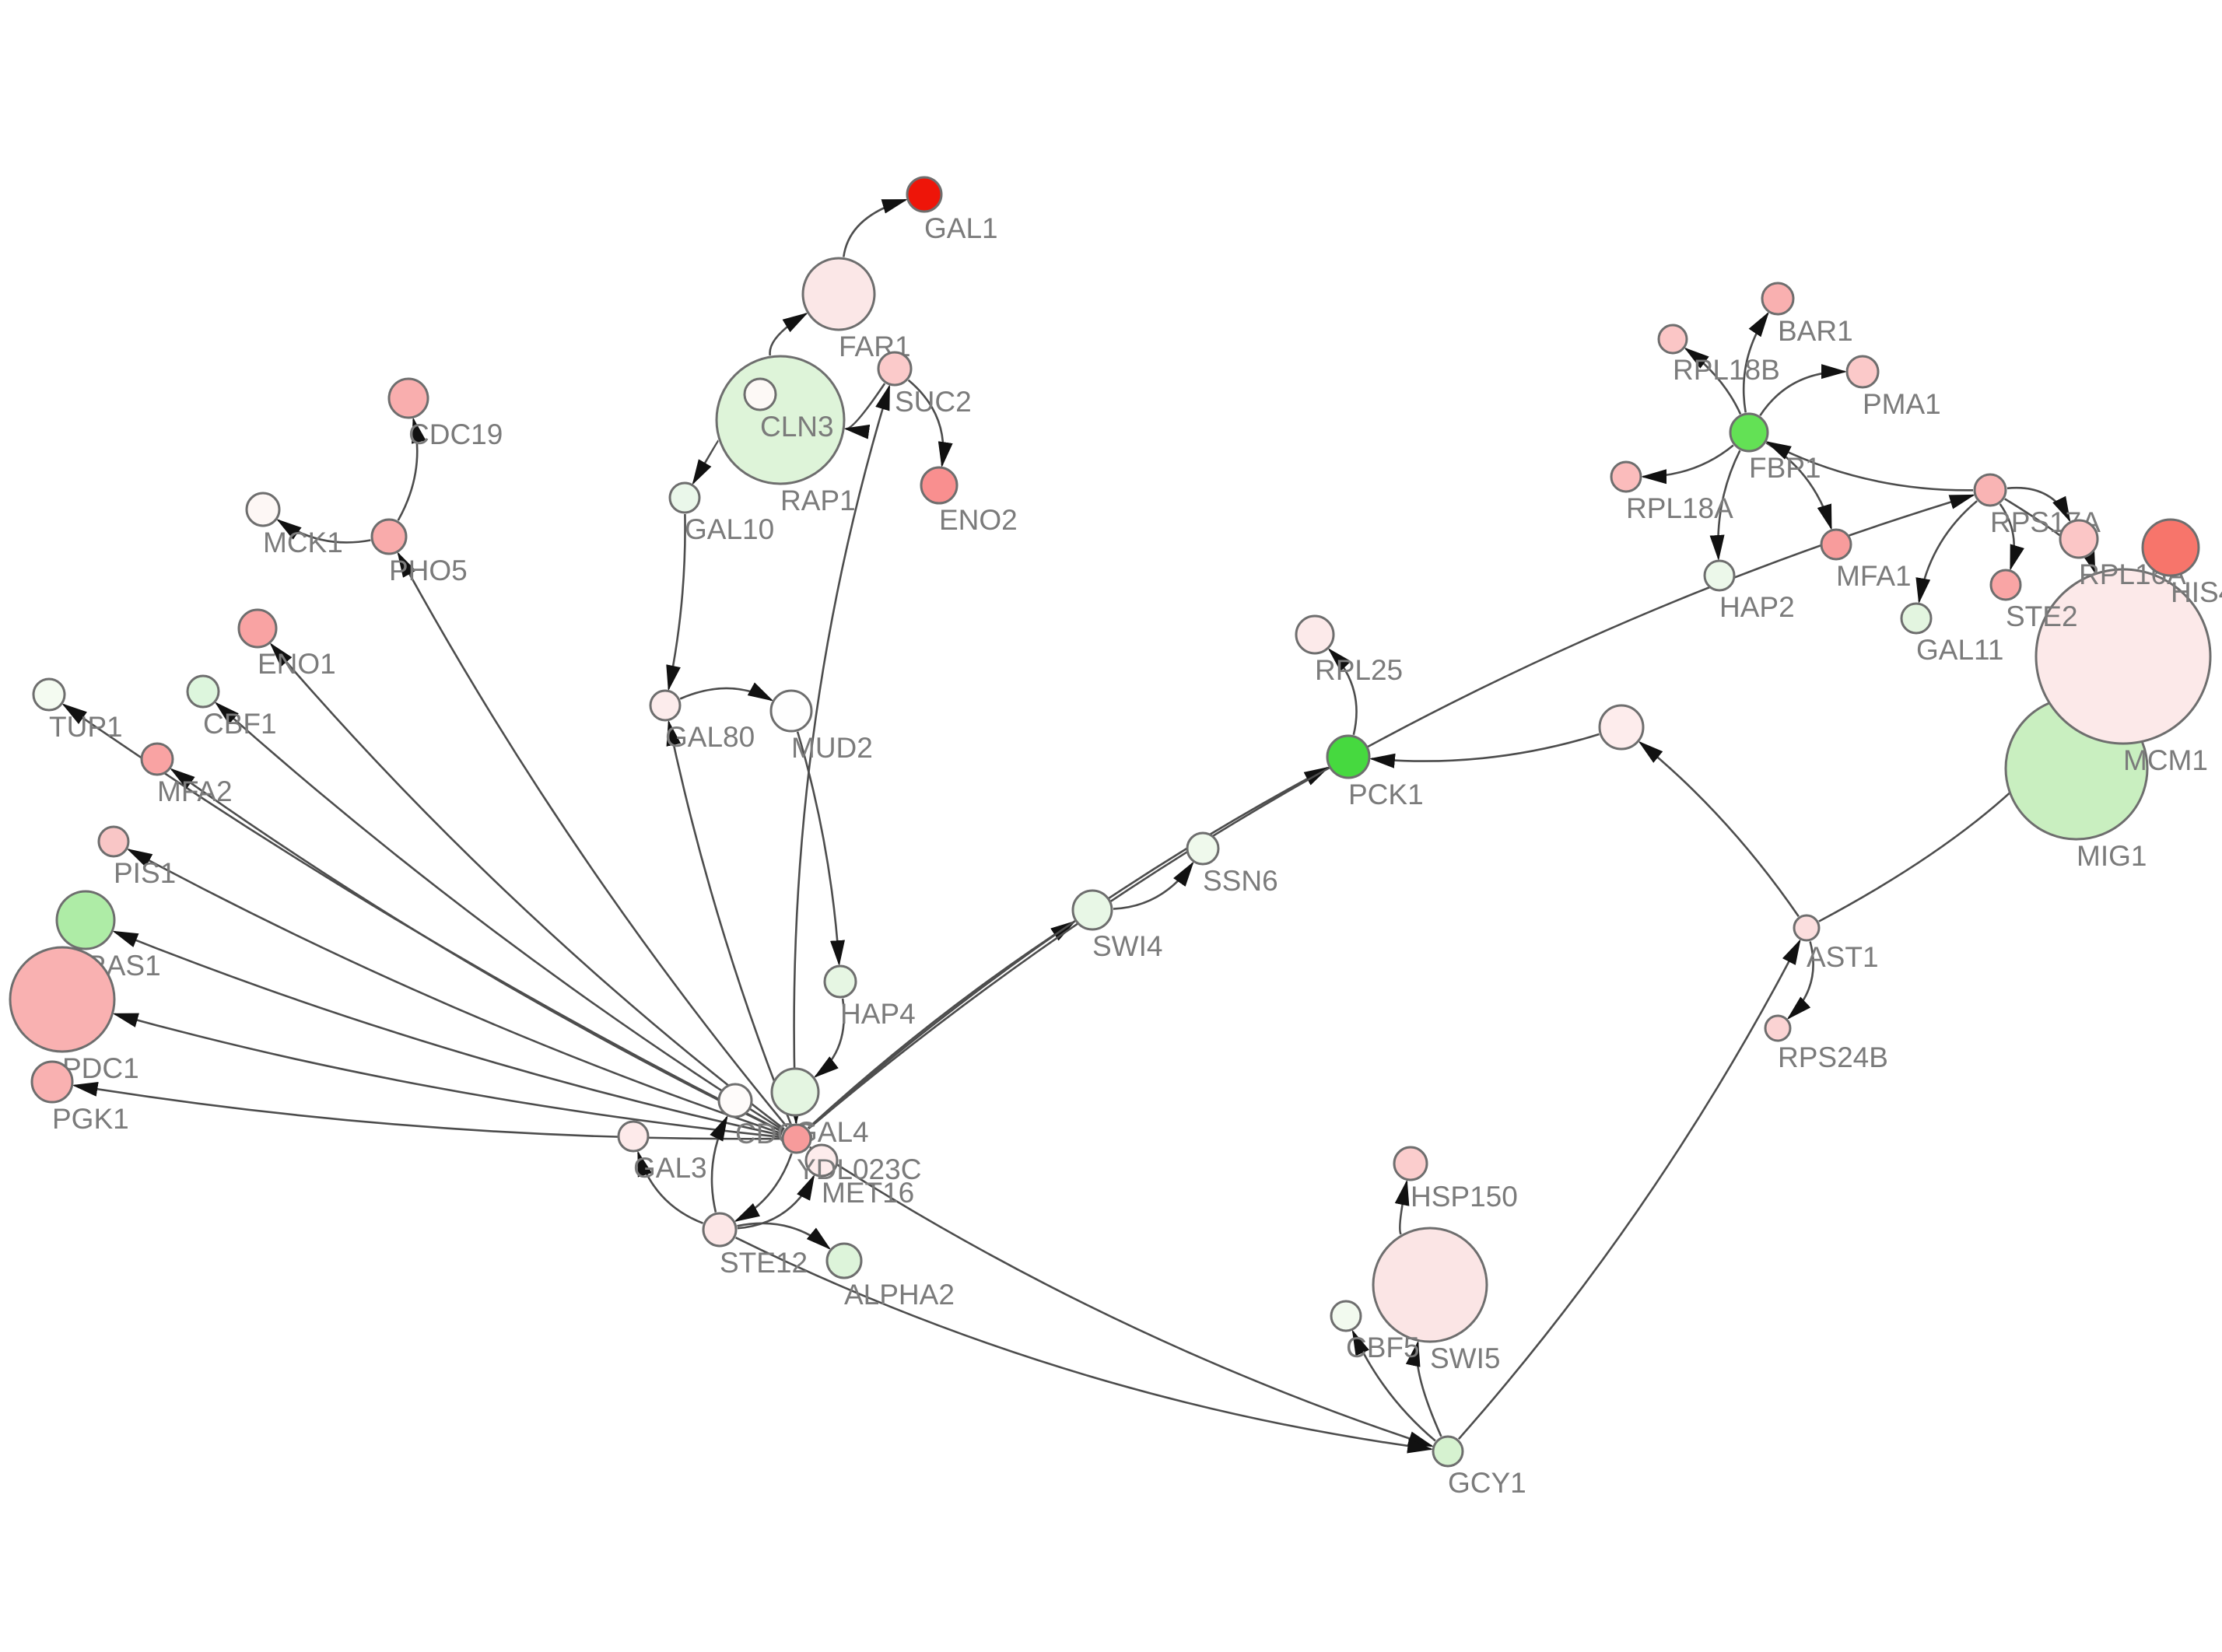 This screenshot has height=1652, width=2222. What do you see at coordinates (1626, 477) in the screenshot?
I see `node-RPL18A` at bounding box center [1626, 477].